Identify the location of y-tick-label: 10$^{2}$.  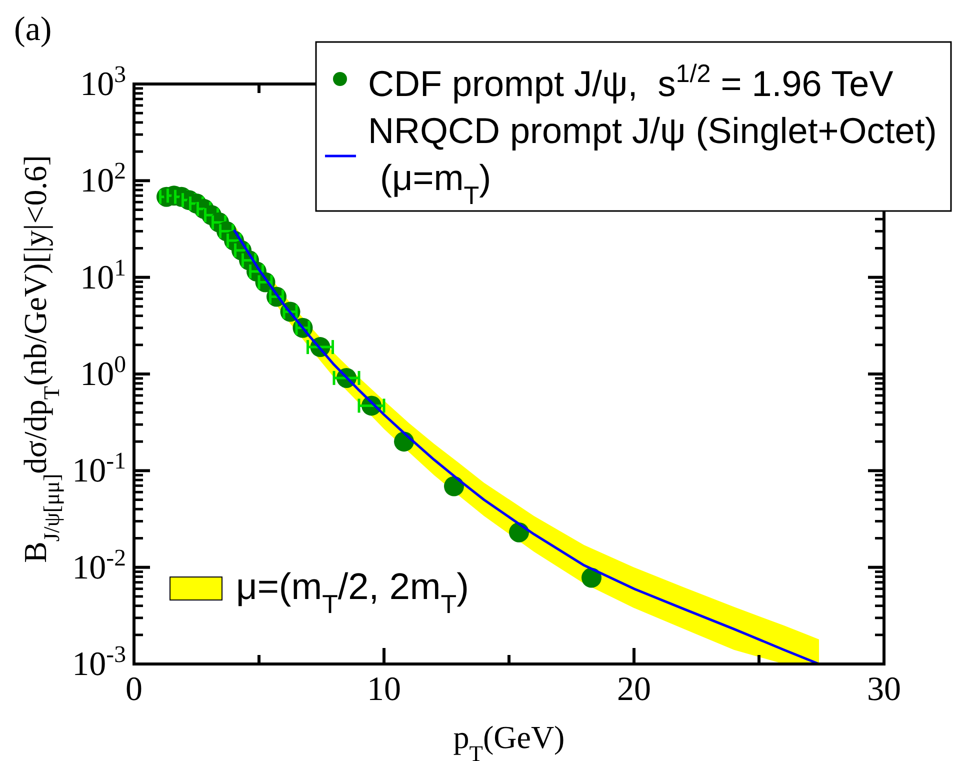
(103, 179).